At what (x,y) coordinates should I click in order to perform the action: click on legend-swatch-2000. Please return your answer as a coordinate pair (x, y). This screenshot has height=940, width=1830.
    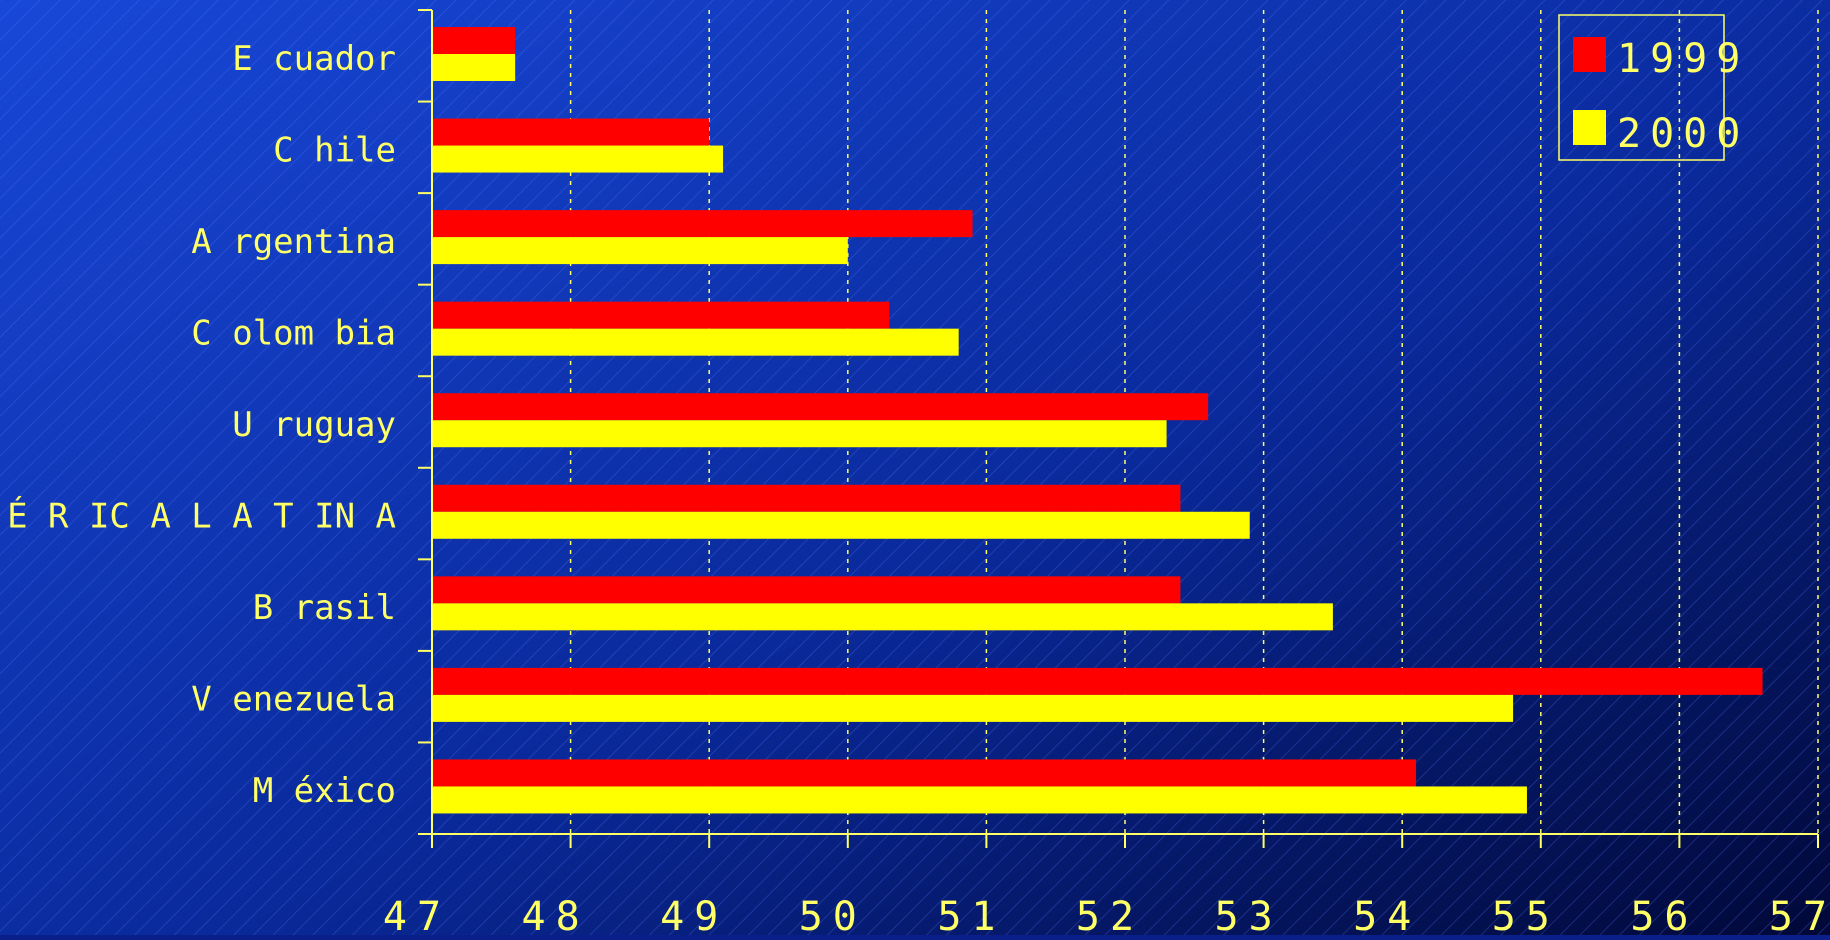
    Looking at the image, I should click on (1589, 127).